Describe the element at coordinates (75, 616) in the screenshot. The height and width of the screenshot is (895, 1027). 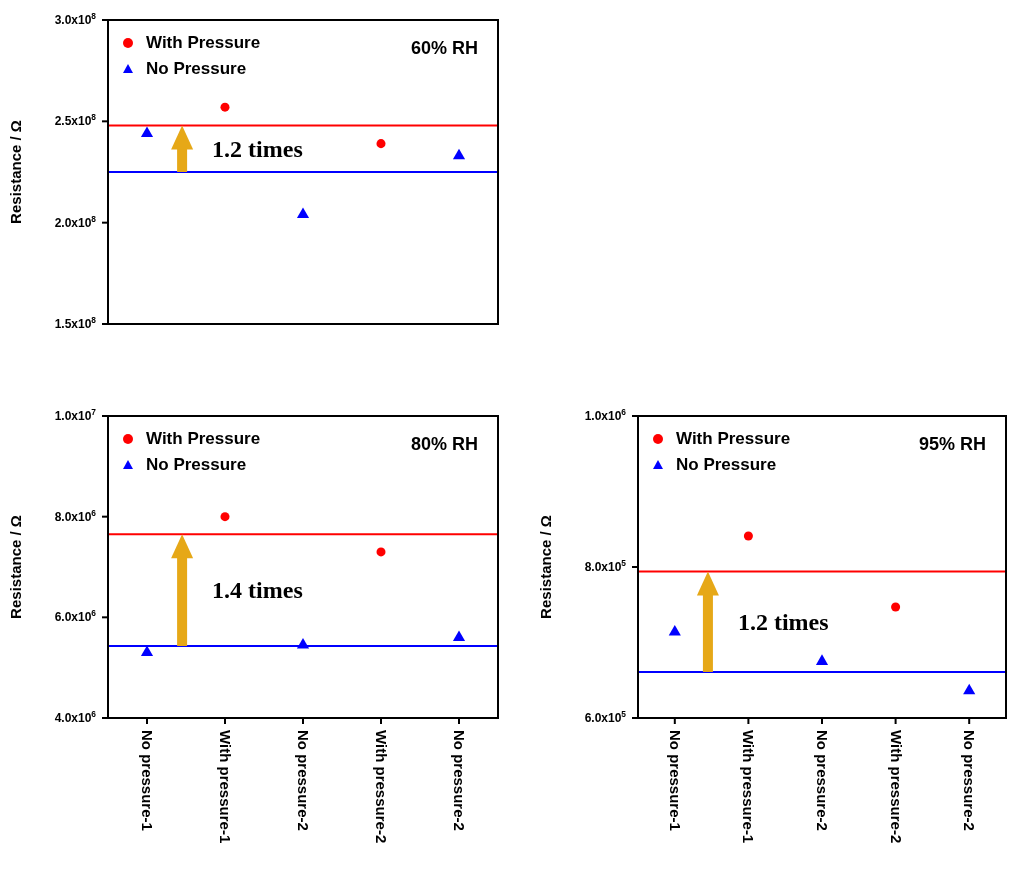
I see `y-tick-label: 6.0x10$^{6}$` at that location.